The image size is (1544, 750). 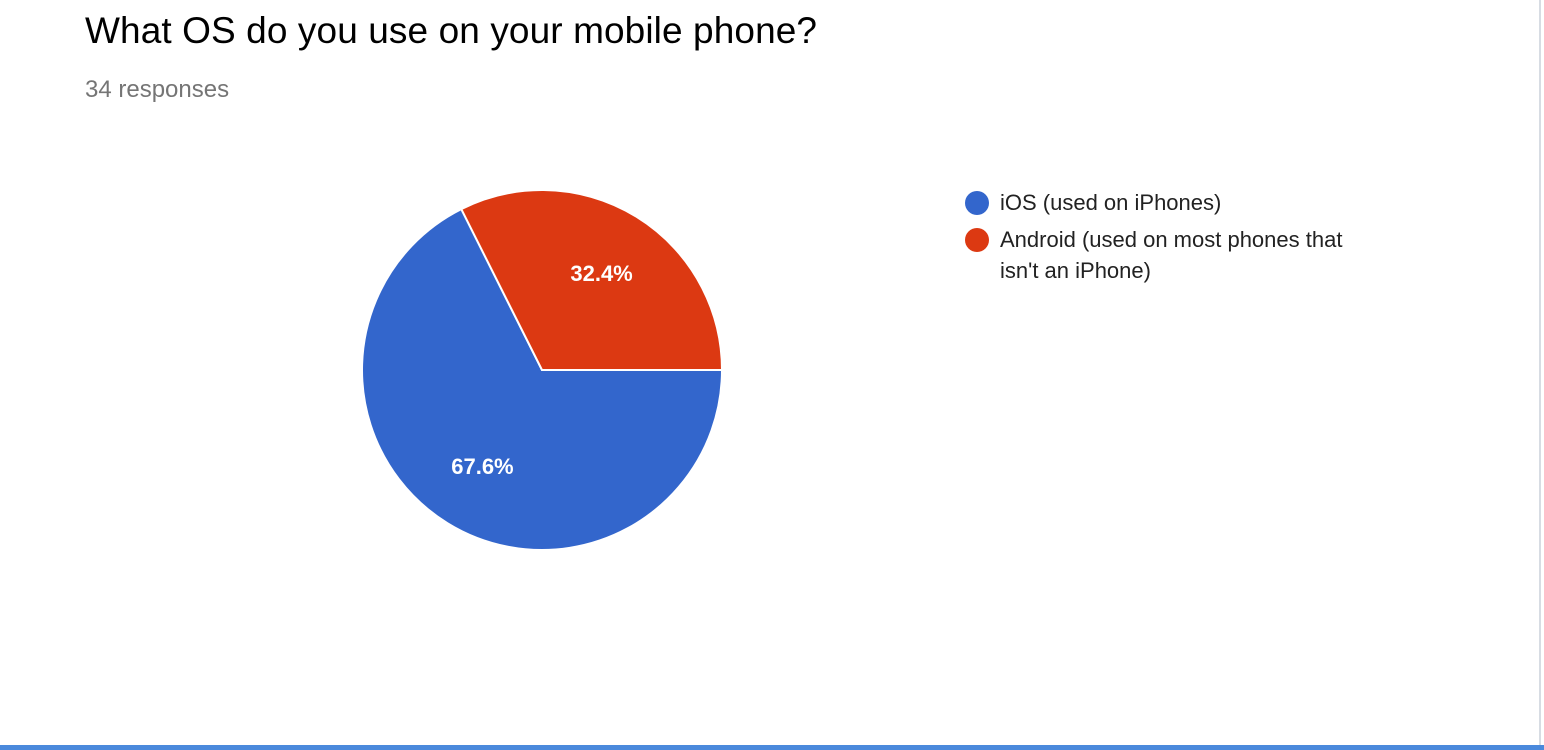 I want to click on question-title: What OS do you use on your mobile phone?, so click(x=451, y=30).